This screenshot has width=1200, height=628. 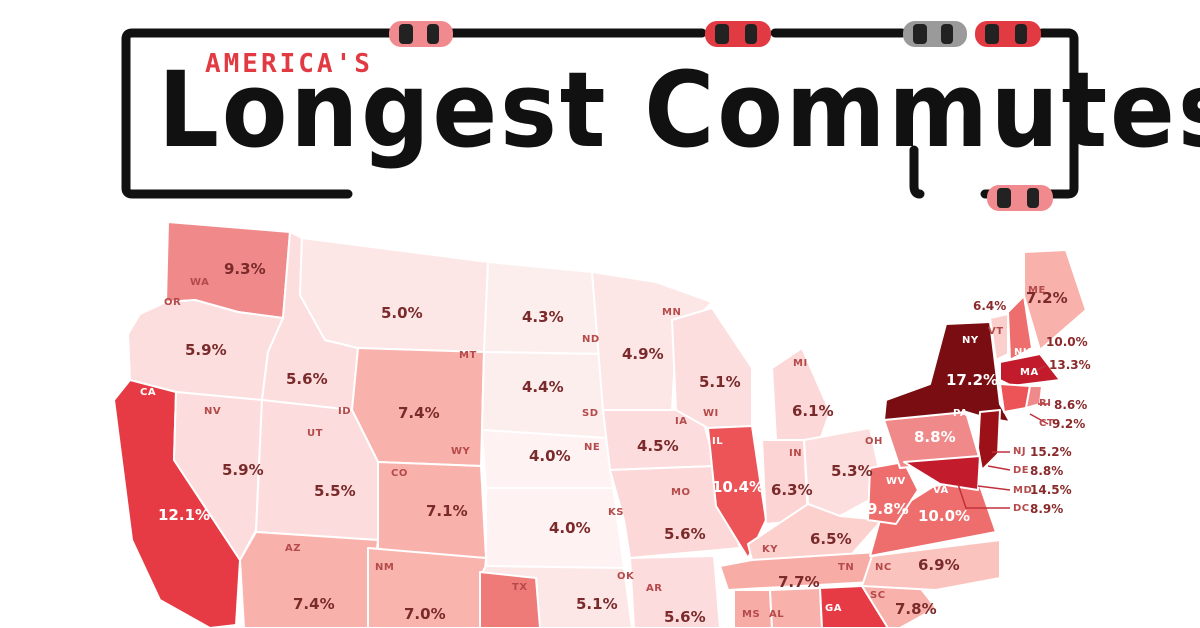 I want to click on state-value-KS: 4.0%, so click(x=570, y=528).